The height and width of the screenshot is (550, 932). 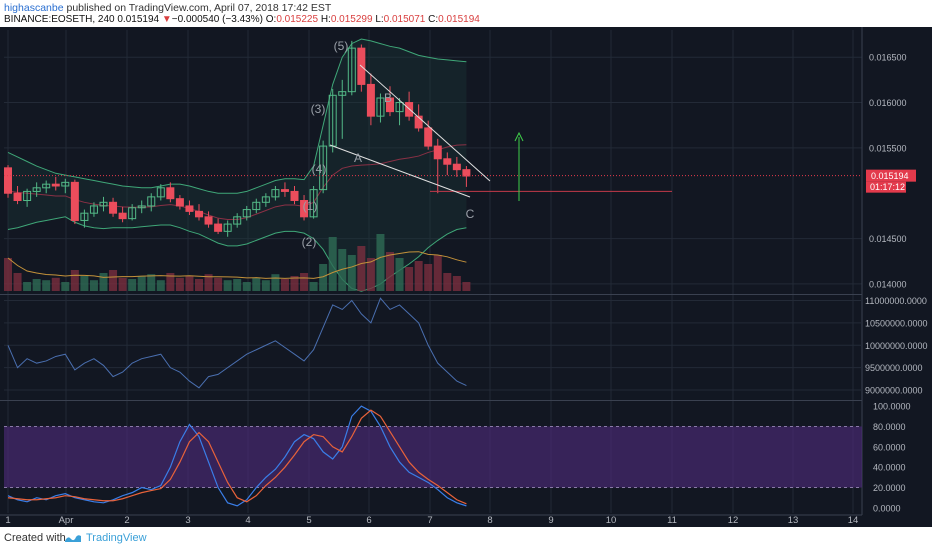 What do you see at coordinates (853, 520) in the screenshot?
I see `x-tick-label: 14` at bounding box center [853, 520].